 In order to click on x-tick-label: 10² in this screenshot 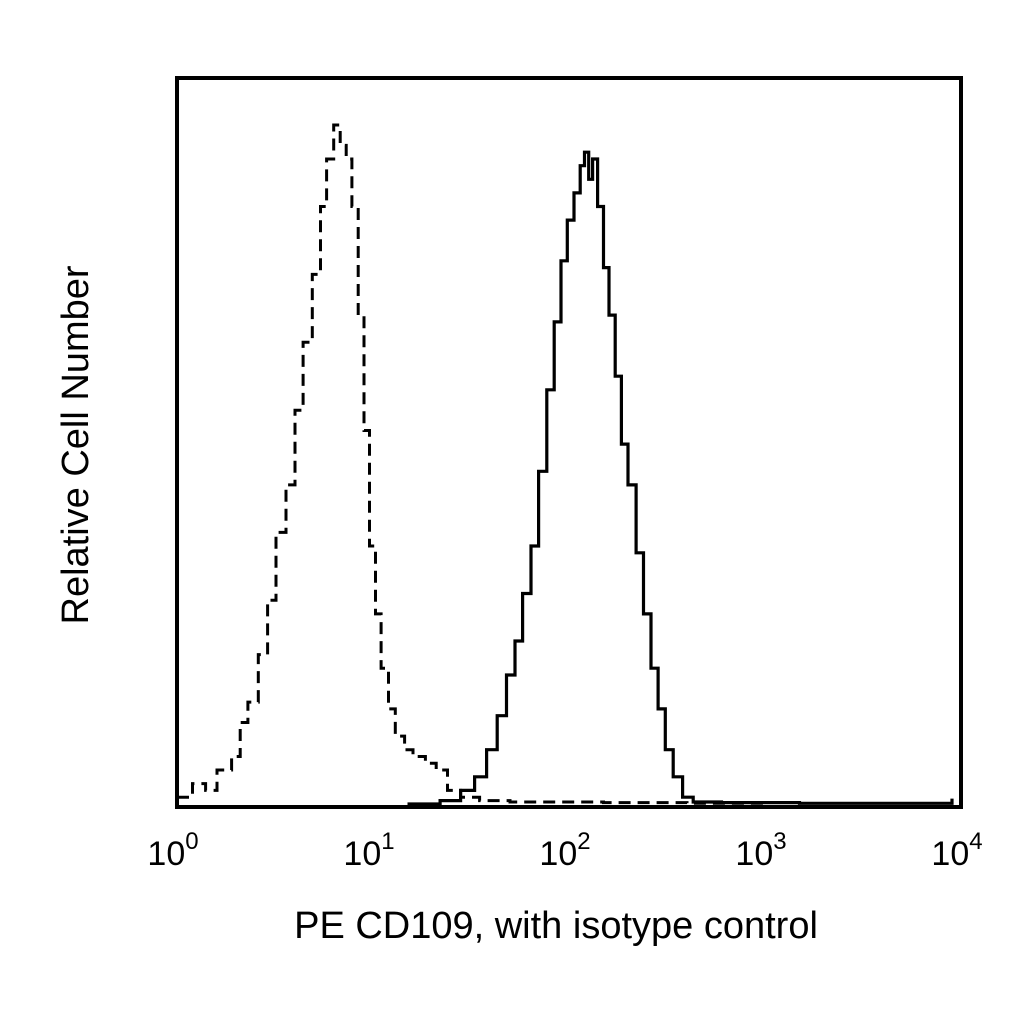, I will do `click(564, 850)`.